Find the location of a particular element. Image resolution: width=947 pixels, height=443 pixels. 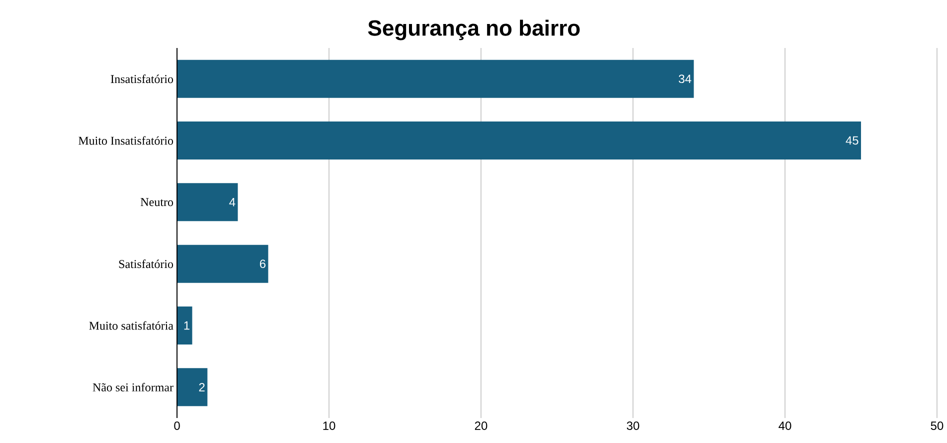

x-tick-label: 0 is located at coordinates (177, 426).